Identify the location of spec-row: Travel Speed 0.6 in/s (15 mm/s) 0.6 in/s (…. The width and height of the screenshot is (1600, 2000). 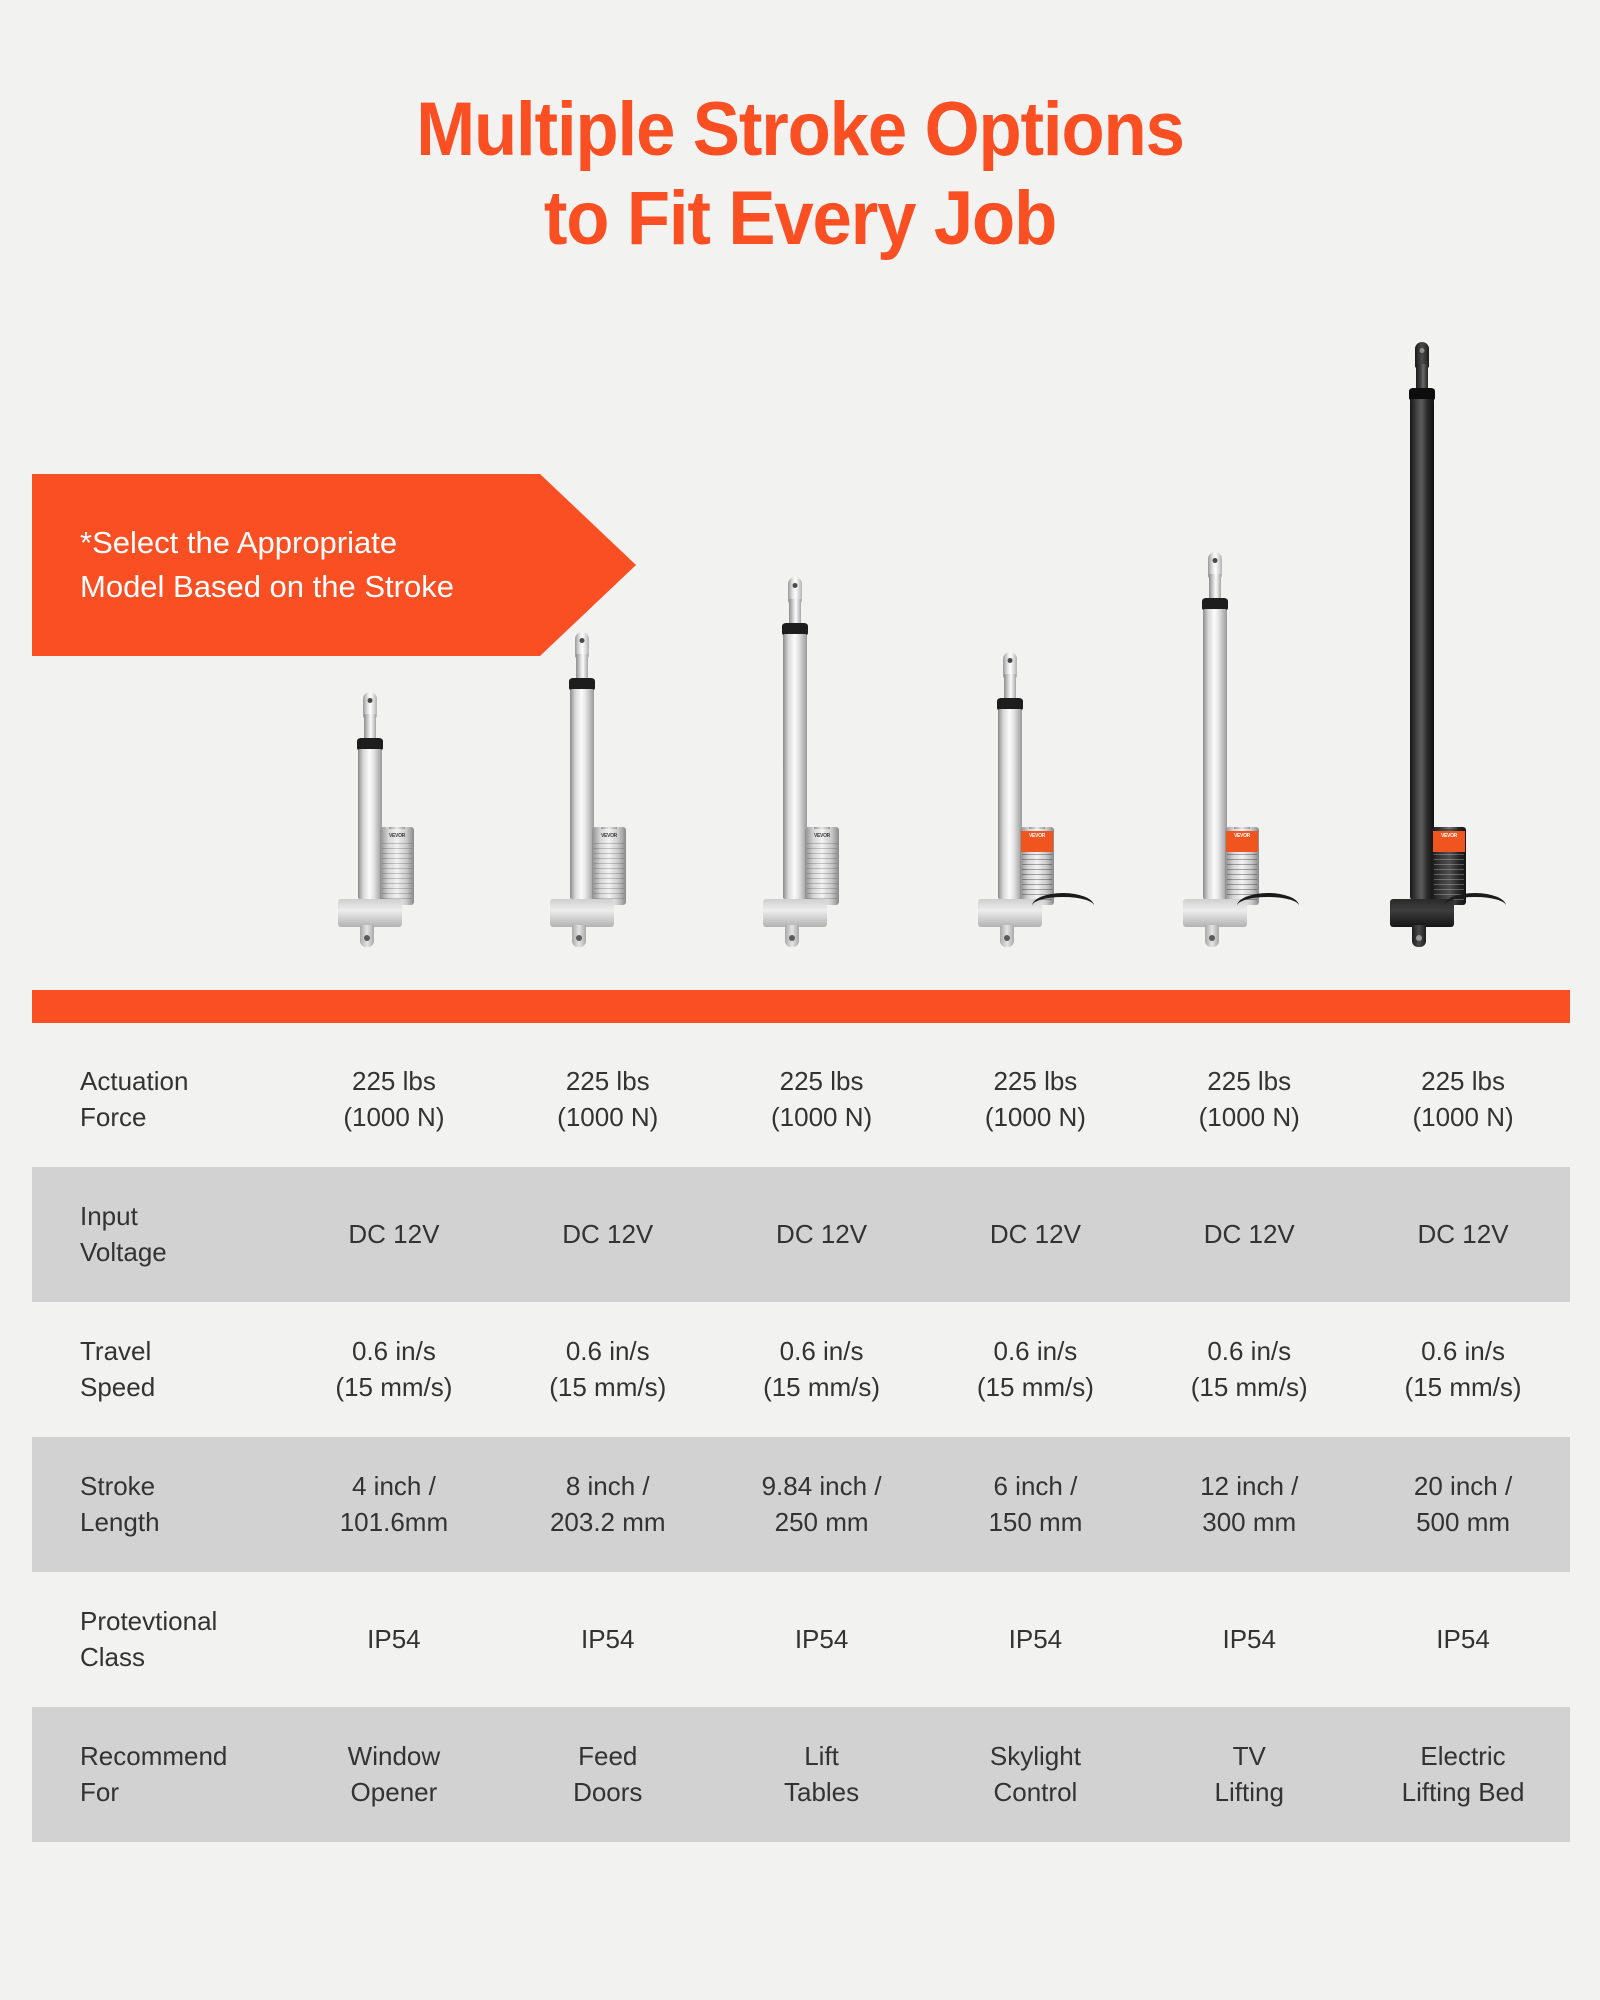
(801, 1369).